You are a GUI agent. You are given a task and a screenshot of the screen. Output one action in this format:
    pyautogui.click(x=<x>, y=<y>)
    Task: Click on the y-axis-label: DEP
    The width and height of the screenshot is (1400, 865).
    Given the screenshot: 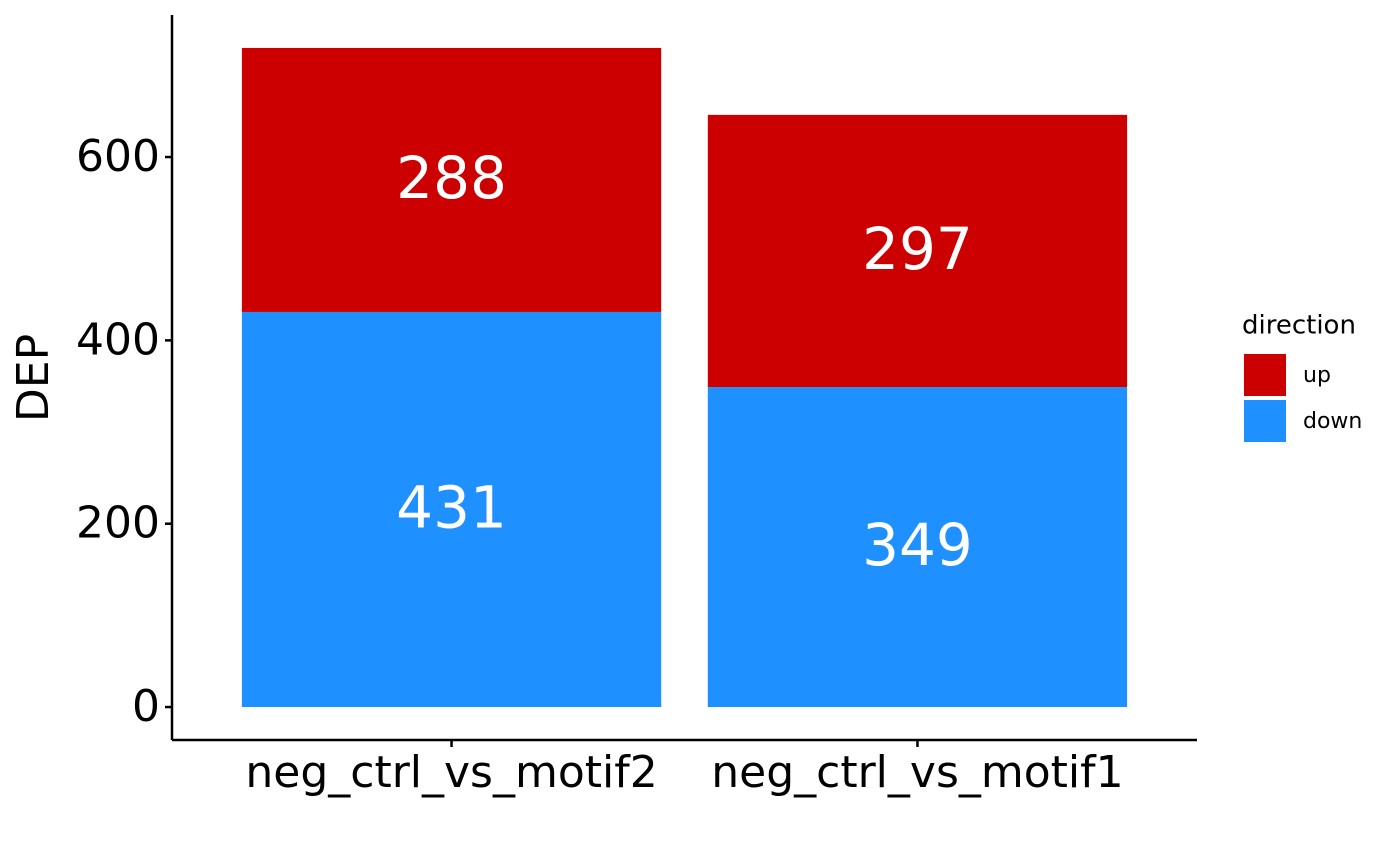 What is the action you would take?
    pyautogui.click(x=33, y=378)
    